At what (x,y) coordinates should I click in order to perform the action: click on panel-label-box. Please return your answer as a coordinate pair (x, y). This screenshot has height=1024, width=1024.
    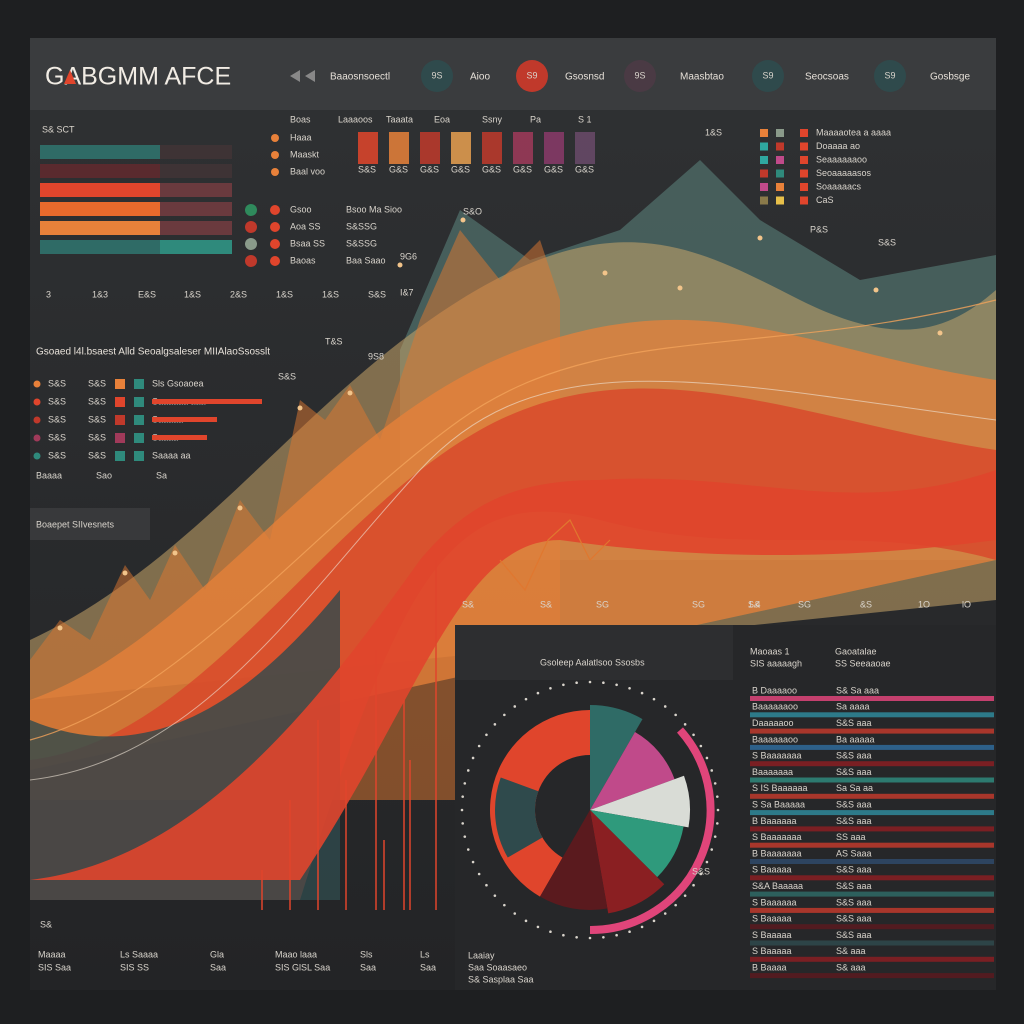
    Looking at the image, I should click on (90, 524).